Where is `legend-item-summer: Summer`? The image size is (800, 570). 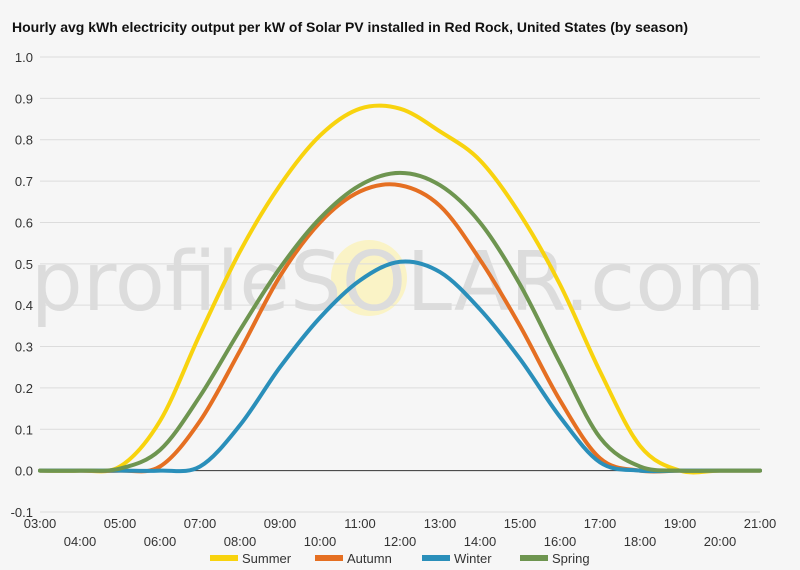
legend-item-summer: Summer is located at coordinates (251, 558).